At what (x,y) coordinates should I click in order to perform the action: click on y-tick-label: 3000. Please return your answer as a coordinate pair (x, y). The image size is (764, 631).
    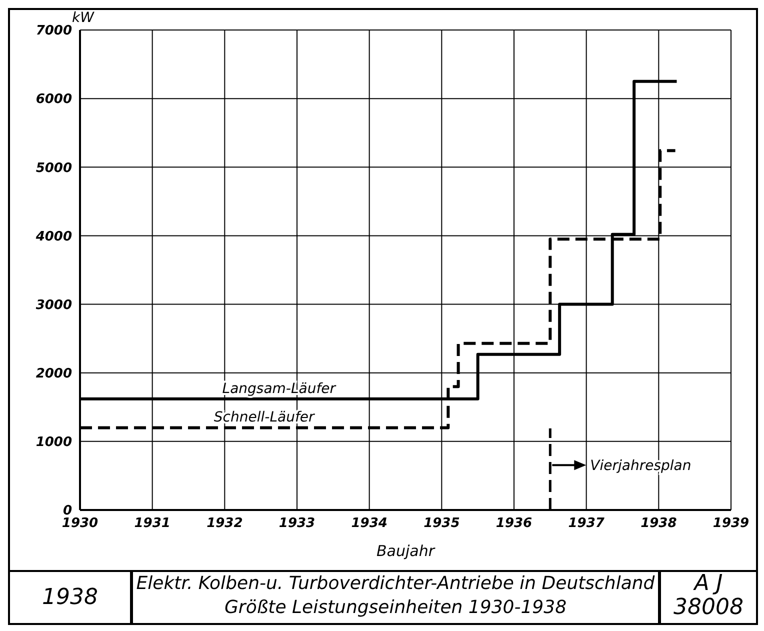
    Looking at the image, I should click on (54, 305).